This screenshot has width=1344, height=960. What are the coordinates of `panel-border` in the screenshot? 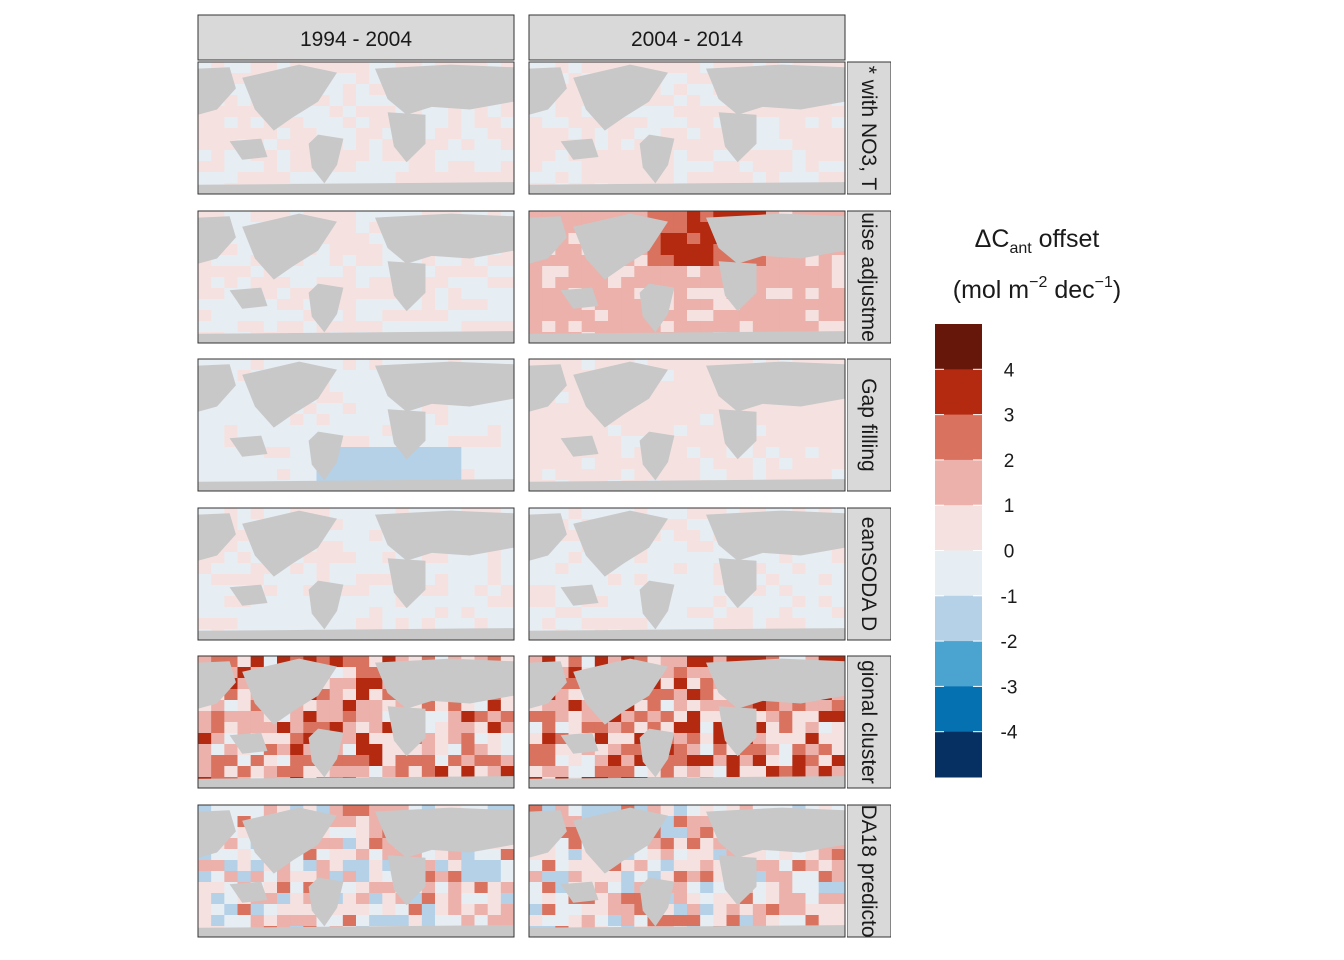 It's located at (356, 574).